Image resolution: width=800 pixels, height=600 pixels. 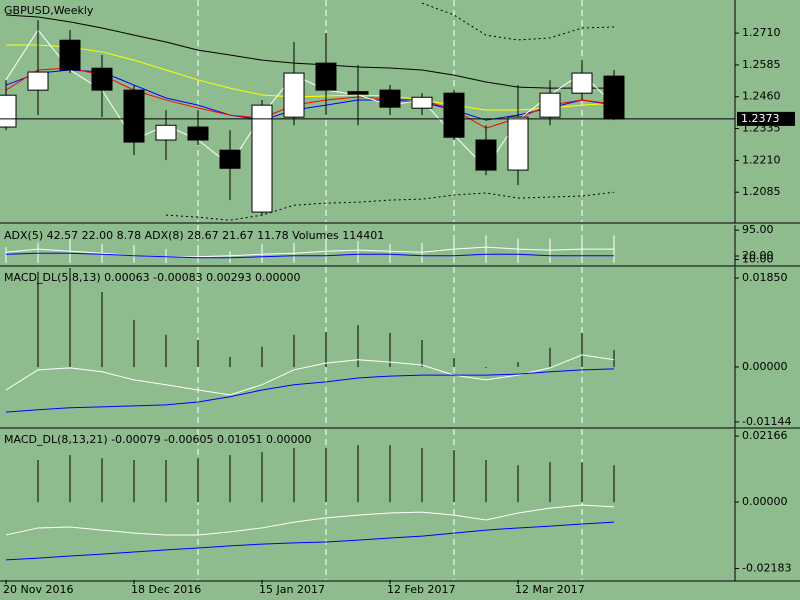 What do you see at coordinates (766, 421) in the screenshot?
I see `y-tick-label: -0.01144` at bounding box center [766, 421].